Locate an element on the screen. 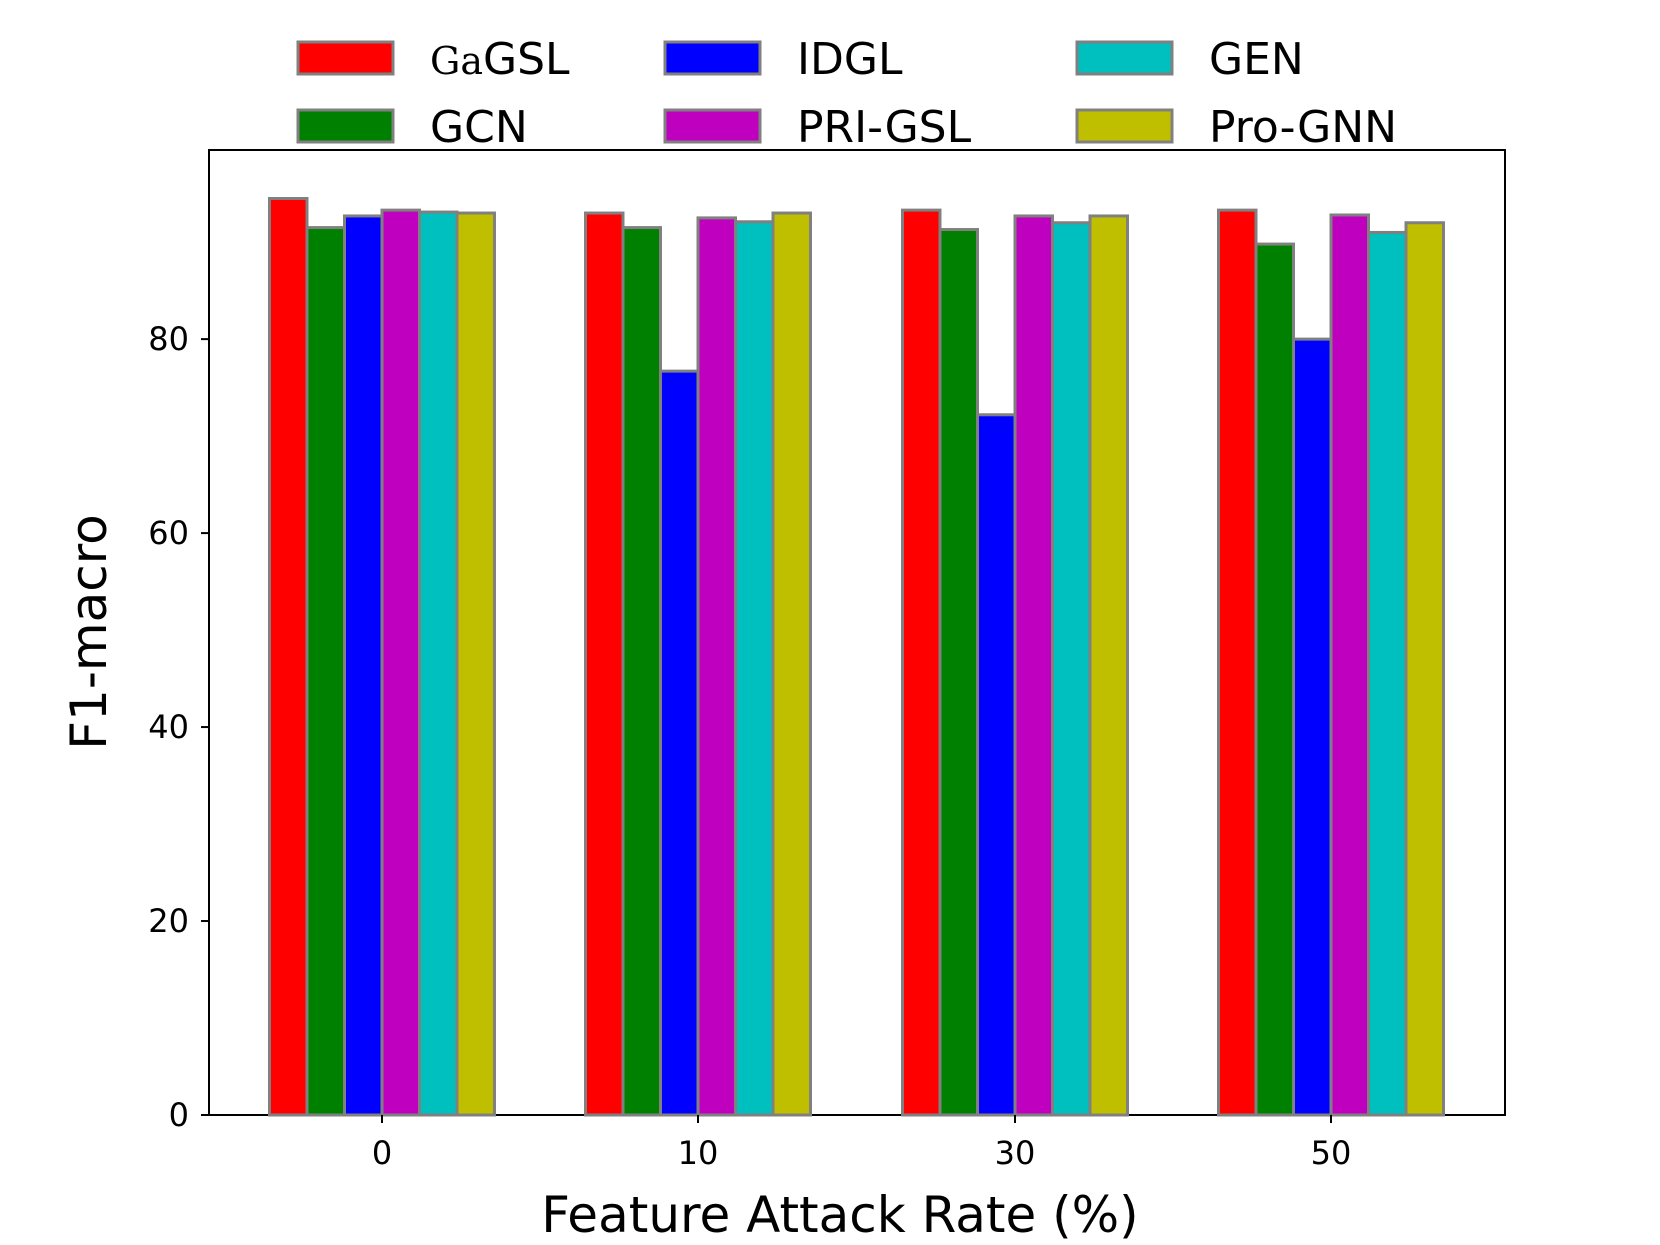  legend-label-idgl: IDGL is located at coordinates (850, 59).